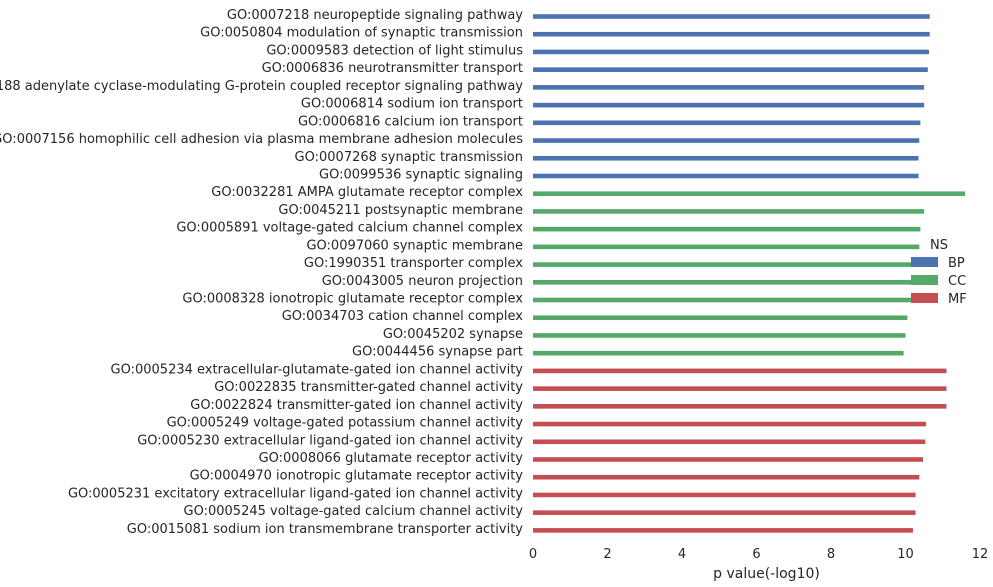 Image resolution: width=993 pixels, height=587 pixels. Describe the element at coordinates (924, 262) in the screenshot. I see `legend-swatch-bp` at that location.